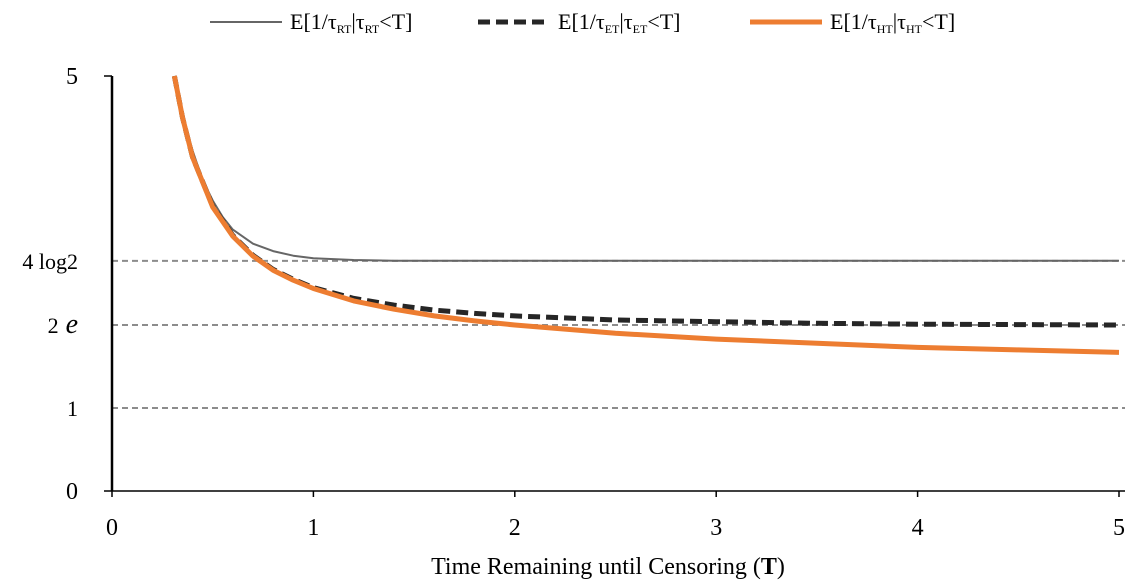  I want to click on reference-label-text: 1, so click(72, 408).